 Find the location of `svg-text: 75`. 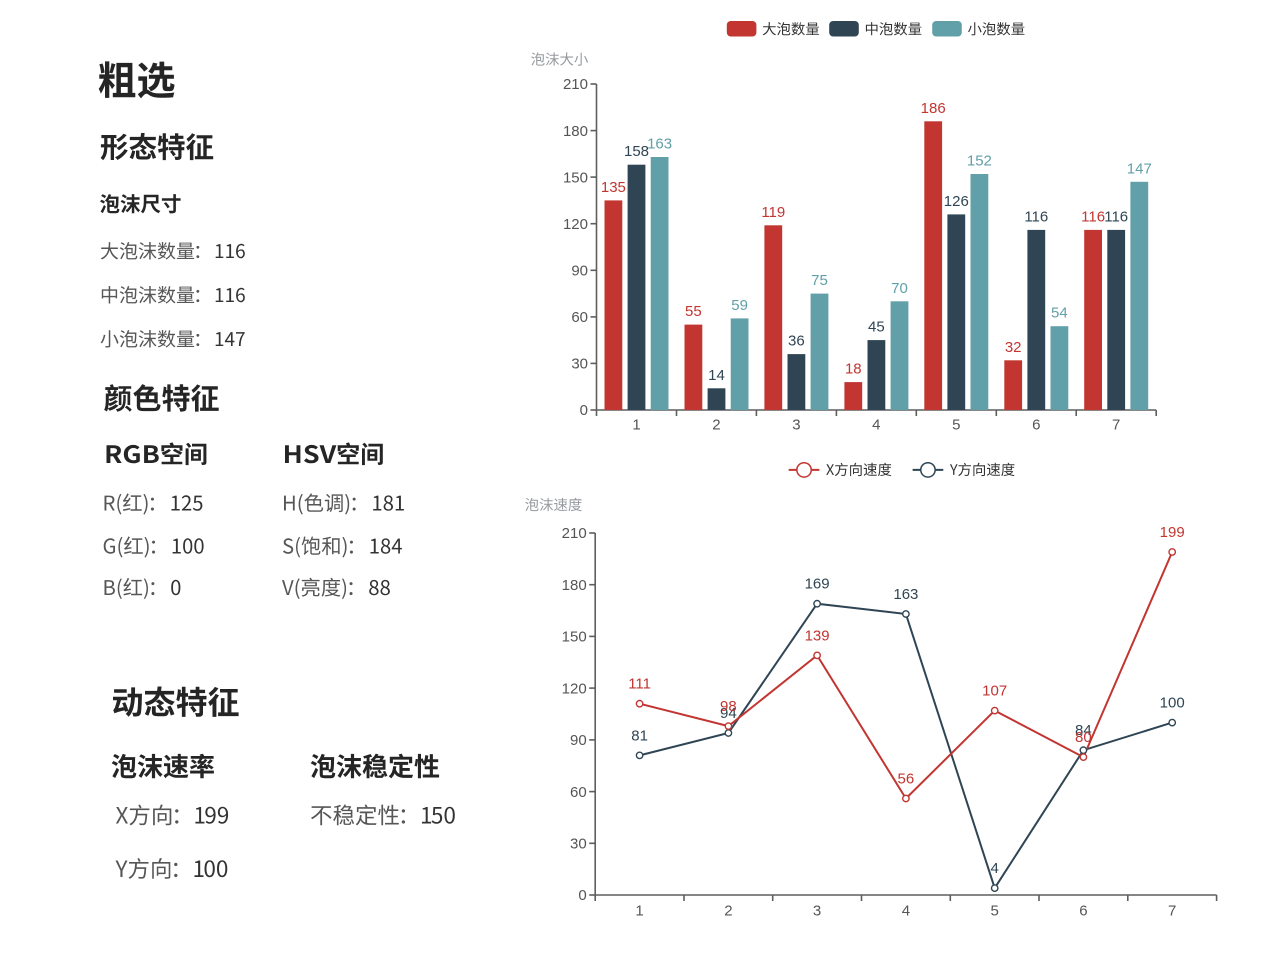

svg-text: 75 is located at coordinates (819, 280).